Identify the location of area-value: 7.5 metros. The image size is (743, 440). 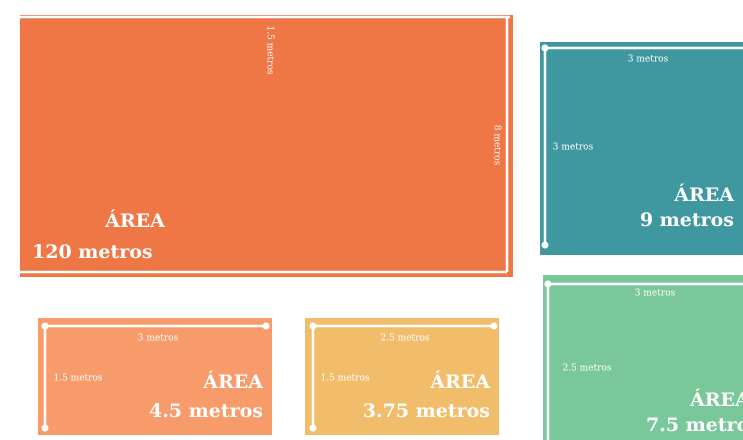
(694, 425).